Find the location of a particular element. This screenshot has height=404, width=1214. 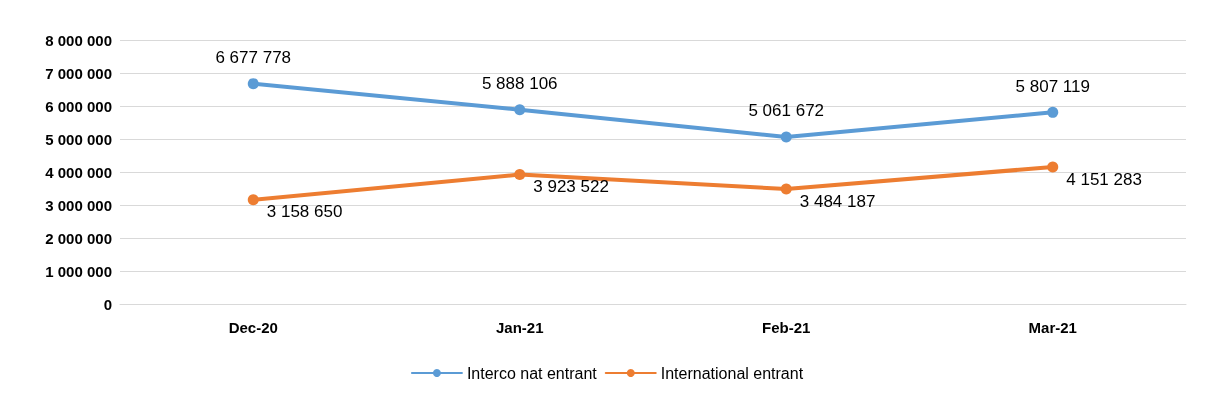

y-tick-label: 1 000 000 is located at coordinates (78, 271).